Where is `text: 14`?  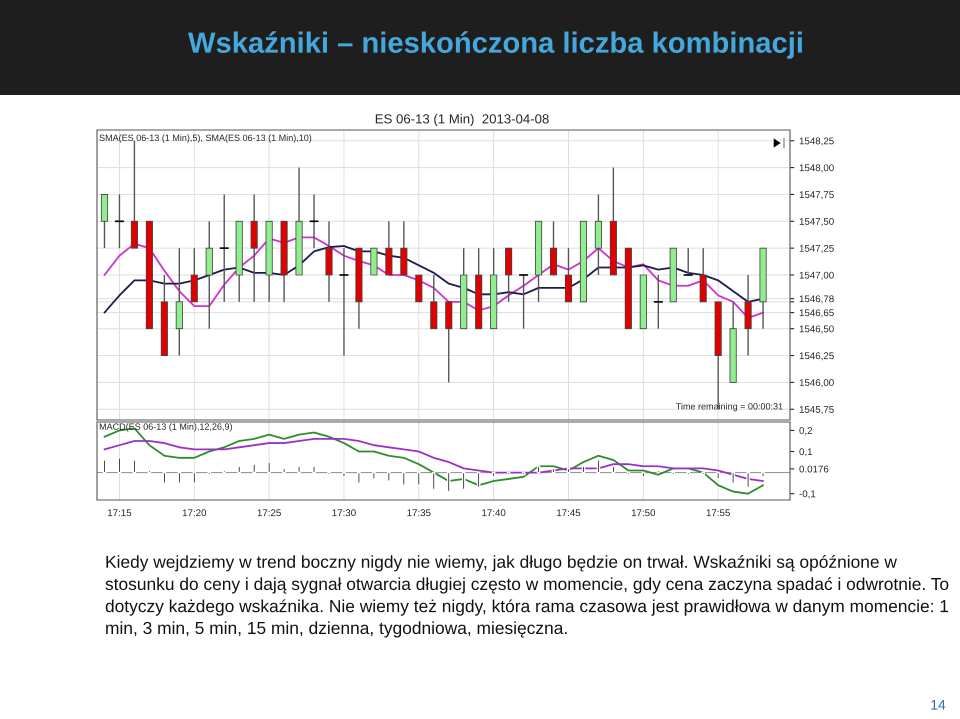 text: 14 is located at coordinates (938, 705).